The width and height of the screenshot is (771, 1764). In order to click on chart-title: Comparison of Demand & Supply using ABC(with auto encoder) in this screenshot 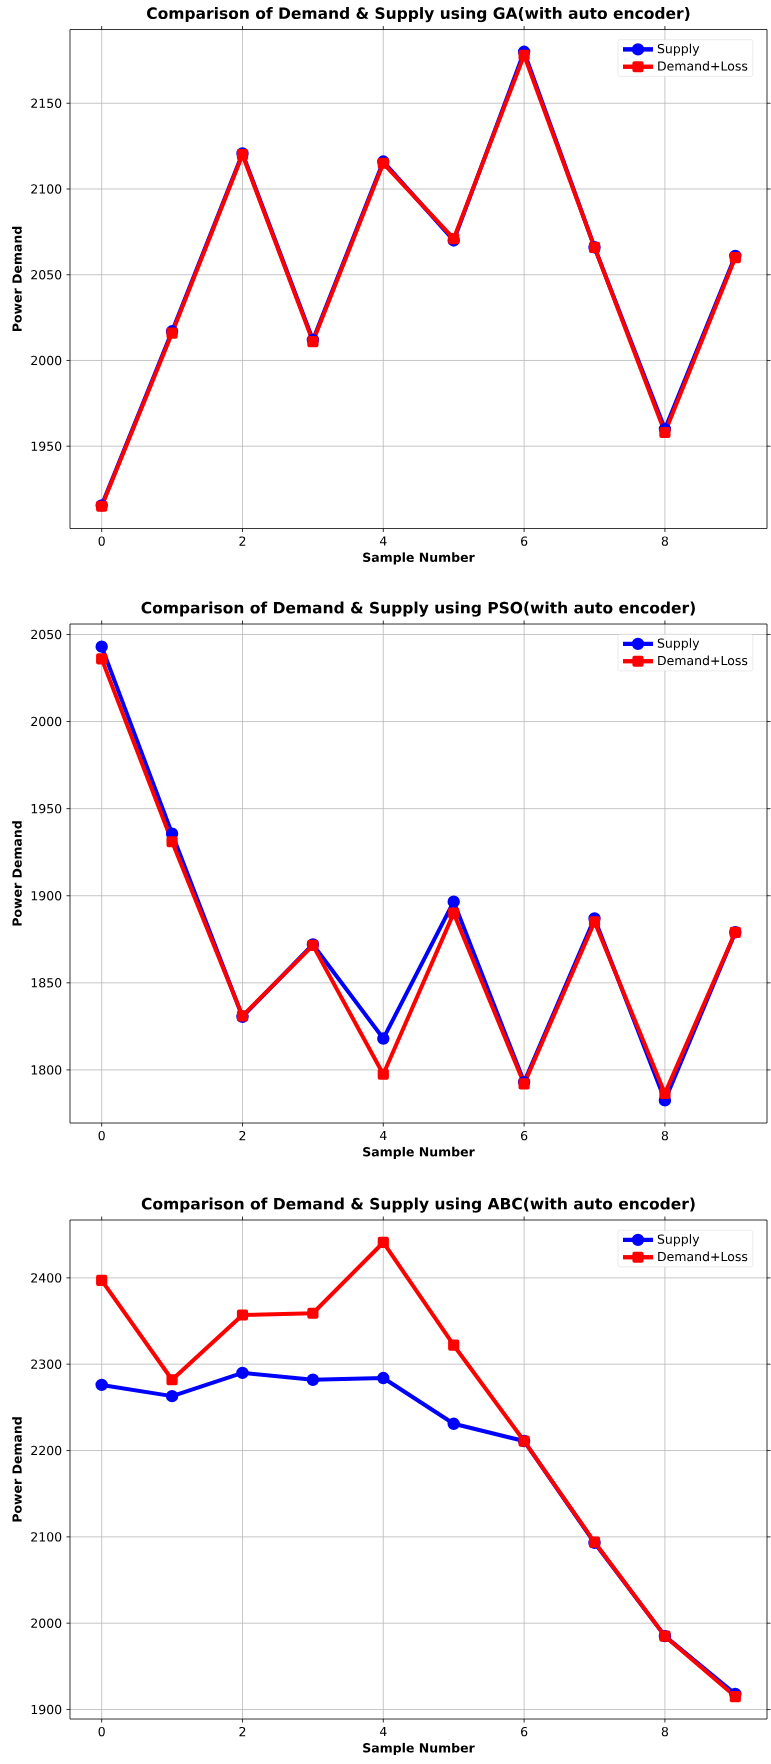, I will do `click(418, 1205)`.